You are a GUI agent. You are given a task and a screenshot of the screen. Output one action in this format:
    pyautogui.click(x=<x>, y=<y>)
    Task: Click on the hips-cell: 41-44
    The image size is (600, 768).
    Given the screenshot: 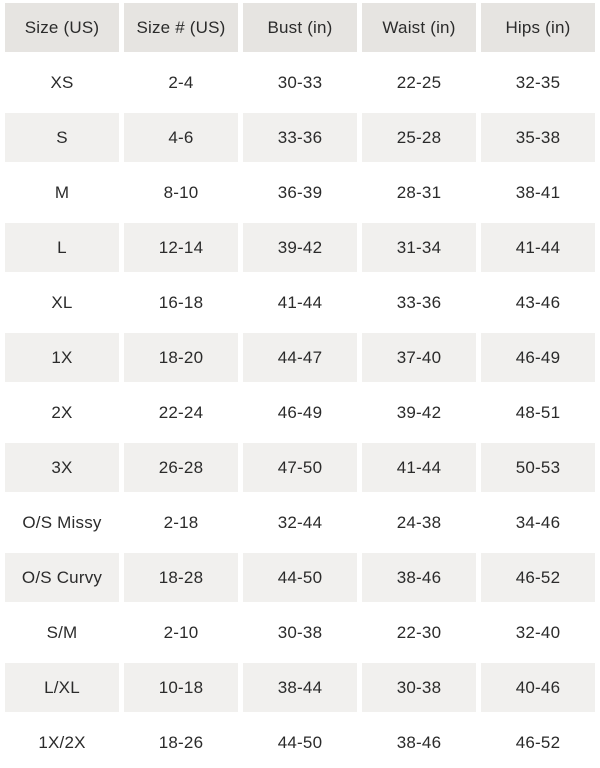 What is the action you would take?
    pyautogui.click(x=538, y=247)
    